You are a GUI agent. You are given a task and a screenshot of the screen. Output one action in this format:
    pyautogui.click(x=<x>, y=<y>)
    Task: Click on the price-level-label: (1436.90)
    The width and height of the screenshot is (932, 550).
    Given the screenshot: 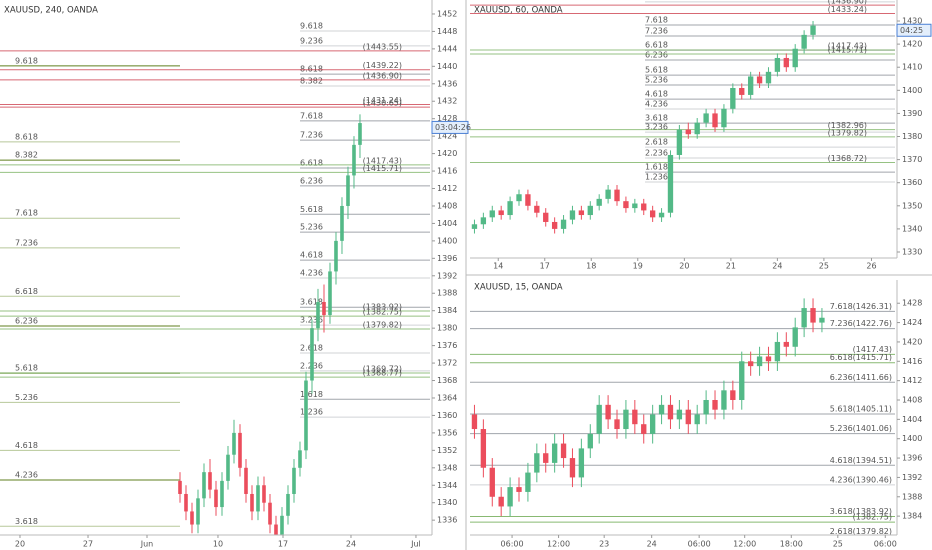 What is the action you would take?
    pyautogui.click(x=847, y=3)
    